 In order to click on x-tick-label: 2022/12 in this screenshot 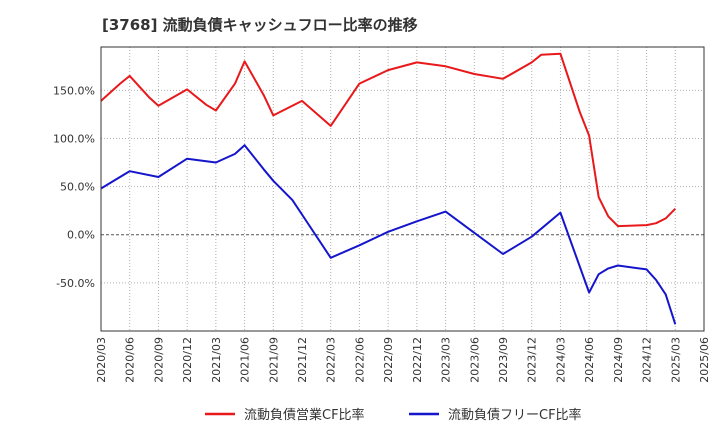, I will do `click(417, 360)`.